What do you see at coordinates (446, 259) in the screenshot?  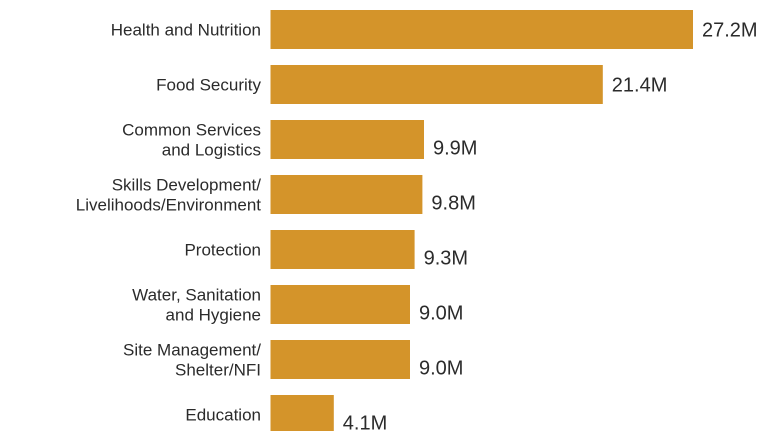 I see `value-label: 9.3M` at bounding box center [446, 259].